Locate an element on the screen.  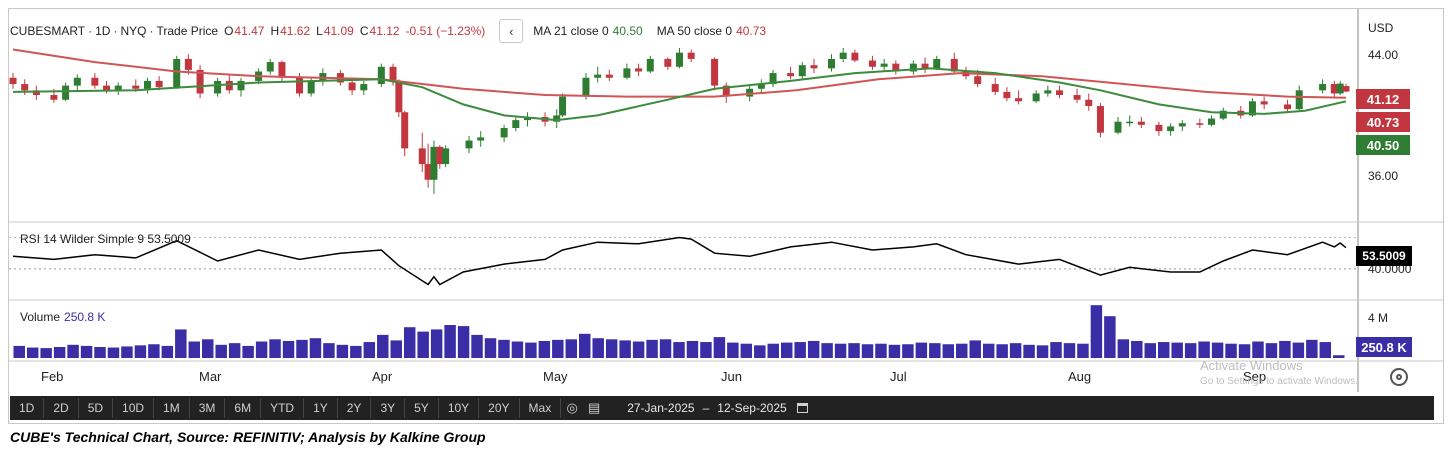
range-1m-button: 1M is located at coordinates (172, 408).